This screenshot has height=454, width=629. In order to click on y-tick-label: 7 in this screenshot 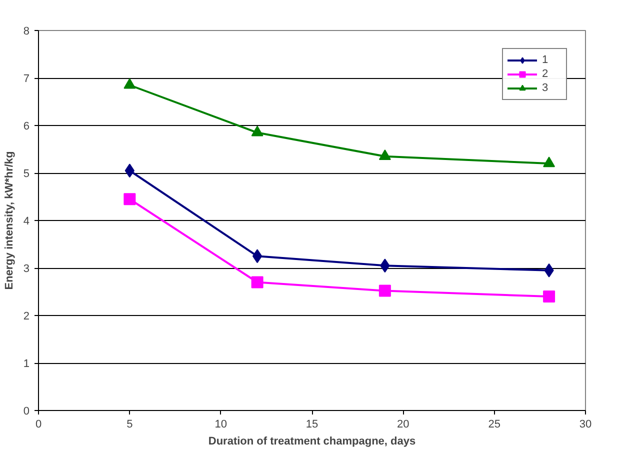, I will do `click(26, 79)`.